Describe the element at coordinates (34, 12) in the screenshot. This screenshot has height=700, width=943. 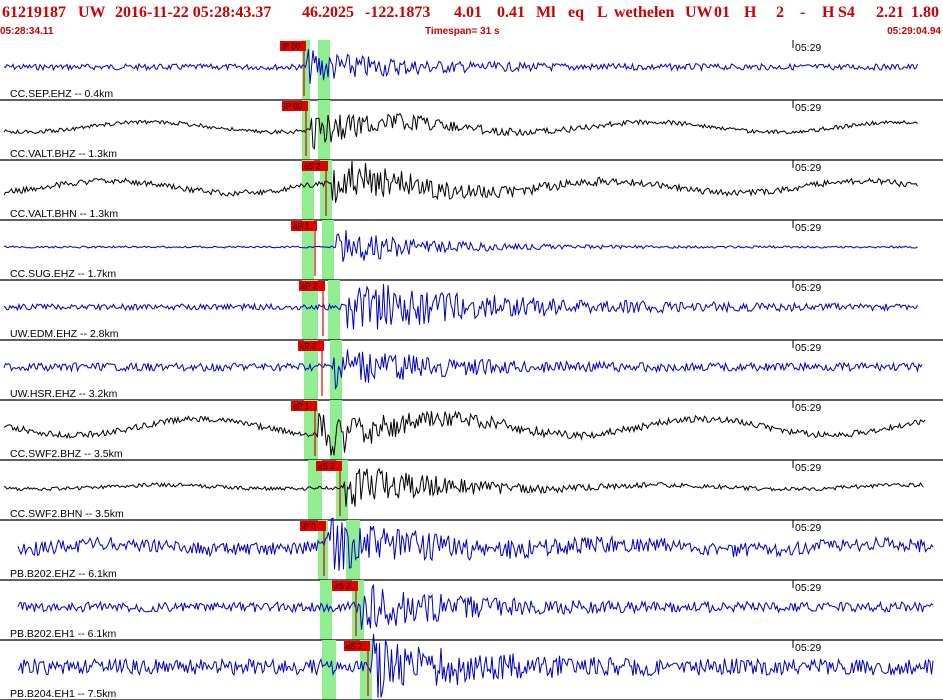
I see `event-id: 61219187` at that location.